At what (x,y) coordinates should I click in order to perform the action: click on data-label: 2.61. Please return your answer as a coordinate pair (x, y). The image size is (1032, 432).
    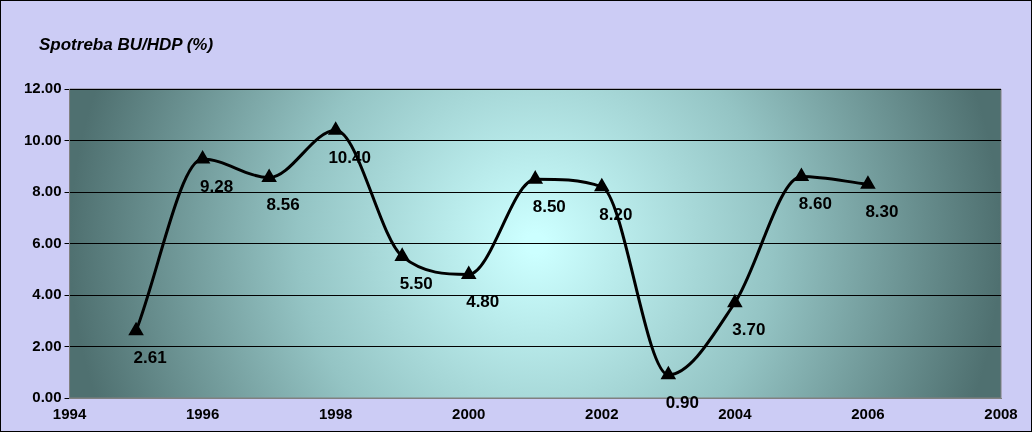
    Looking at the image, I should click on (150, 358).